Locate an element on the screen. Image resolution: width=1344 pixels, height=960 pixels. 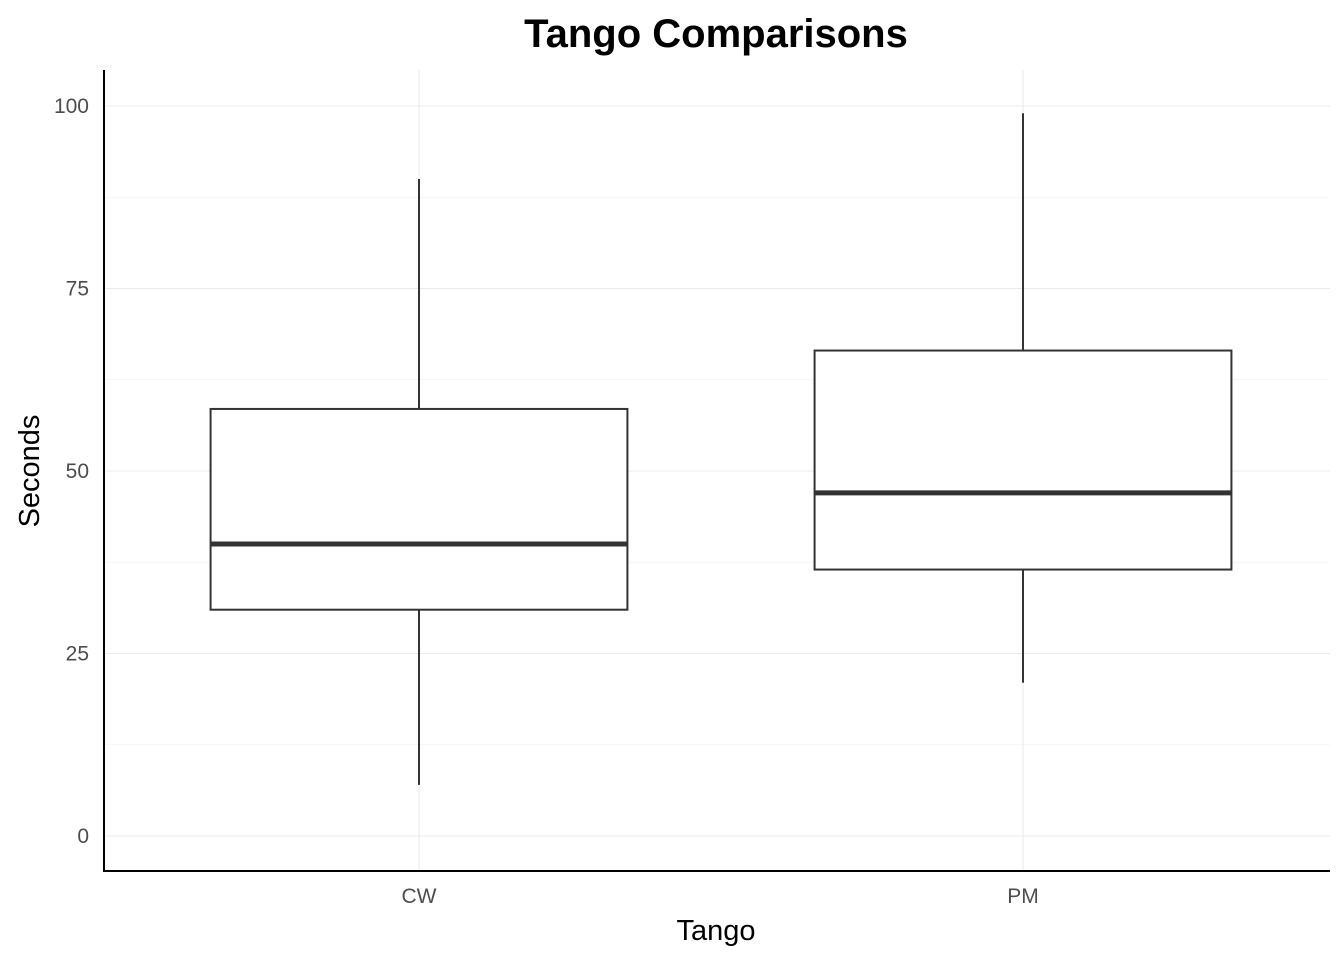
y-tick-label: 25 is located at coordinates (77, 654).